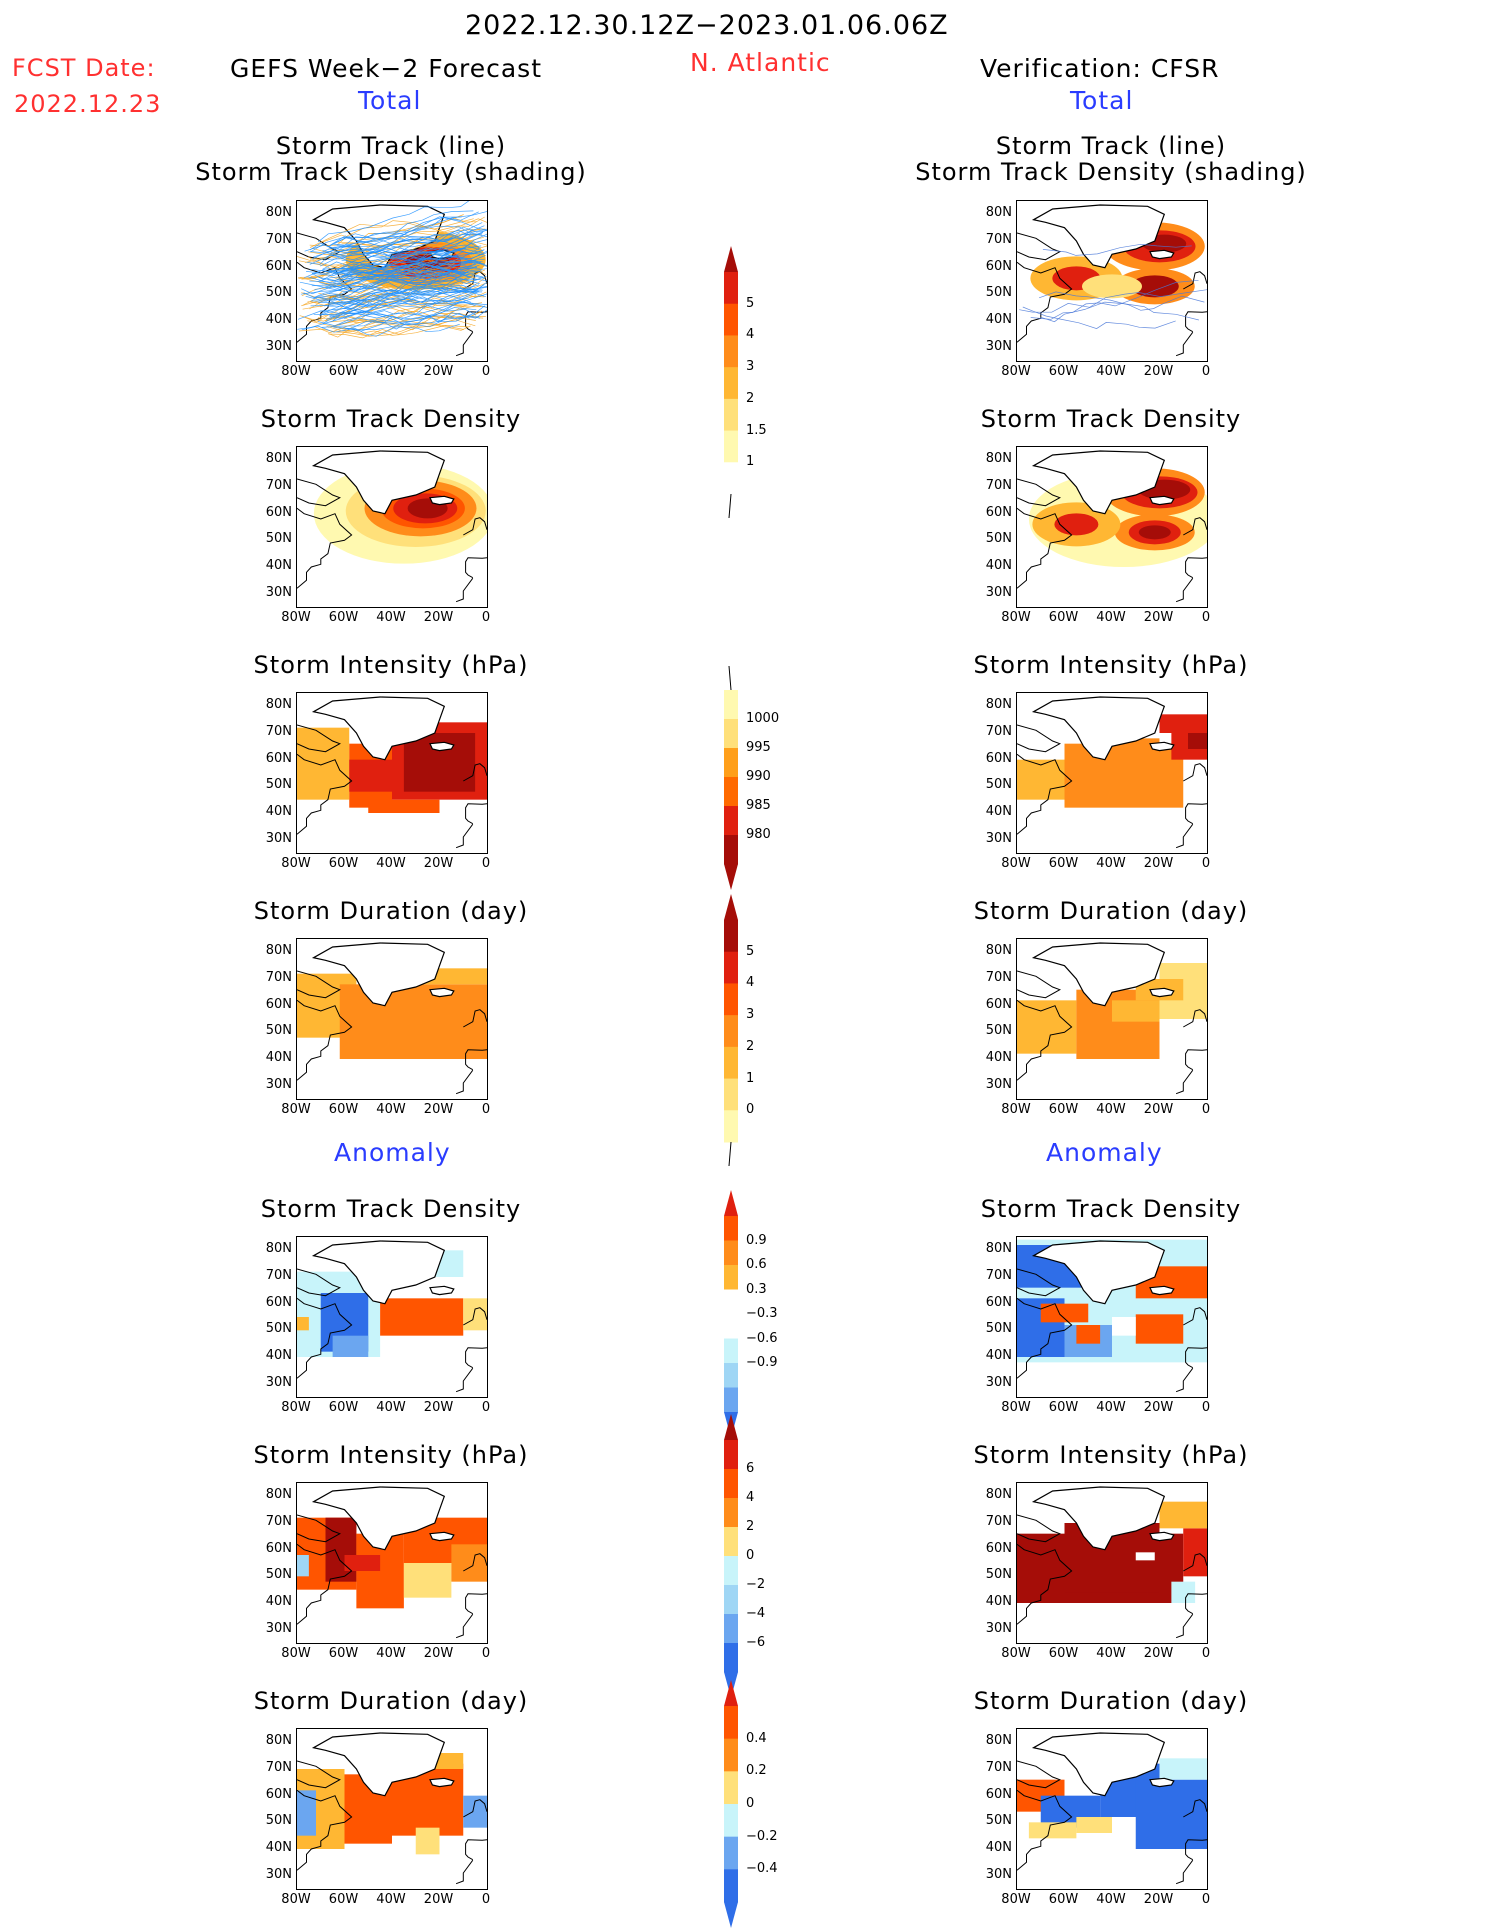 Image resolution: width=1487 pixels, height=1932 pixels. I want to click on lon-tick-label: 40W, so click(1111, 617).